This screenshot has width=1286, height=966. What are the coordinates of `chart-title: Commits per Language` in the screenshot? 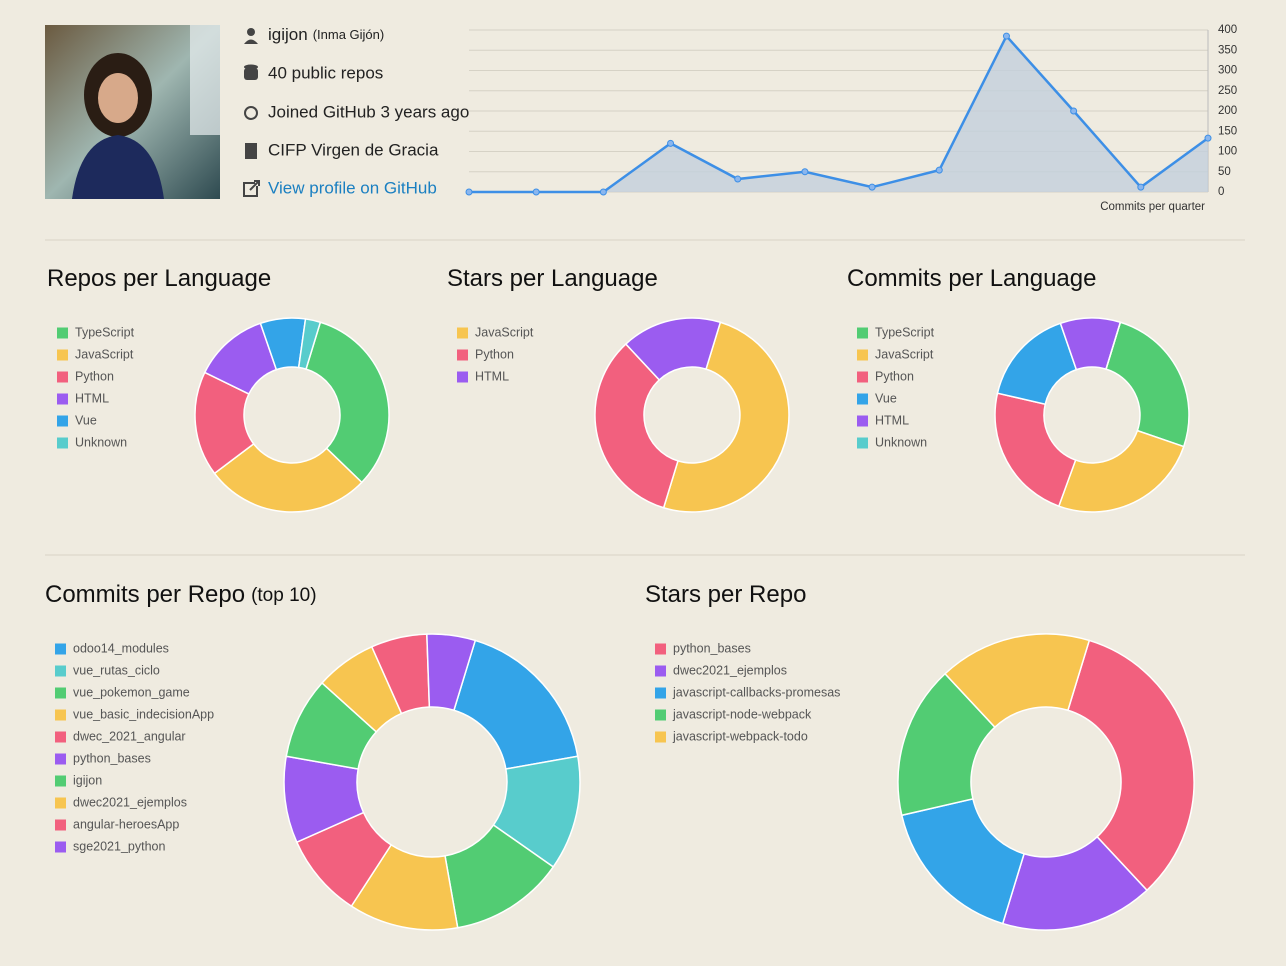 It's located at (971, 278).